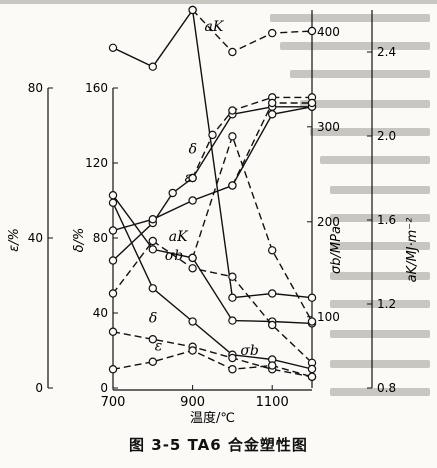 This screenshot has height=468, width=437. What do you see at coordinates (96, 163) in the screenshot?
I see `delta-tick-label: 120` at bounding box center [96, 163].